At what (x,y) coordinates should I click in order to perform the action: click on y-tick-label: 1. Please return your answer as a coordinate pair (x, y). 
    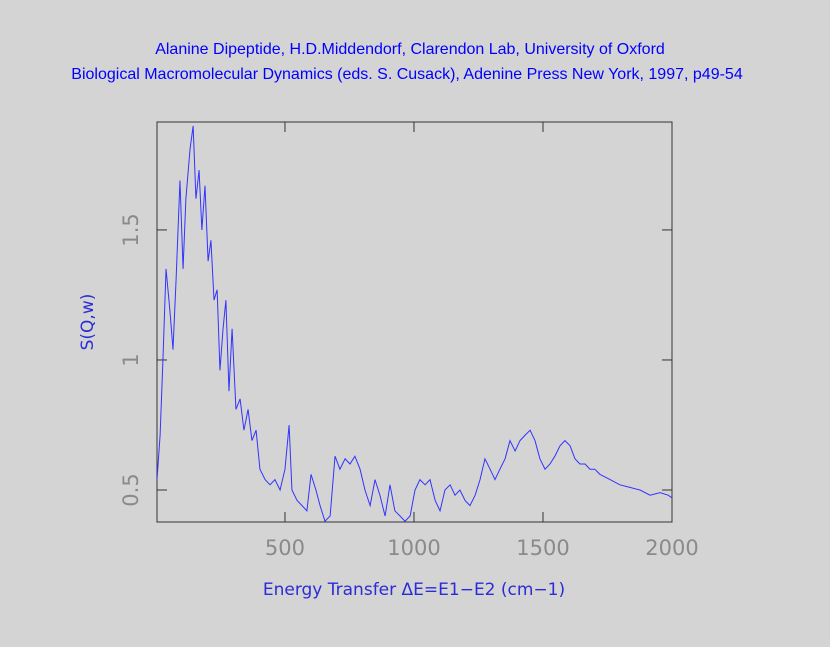
    Looking at the image, I should click on (131, 359).